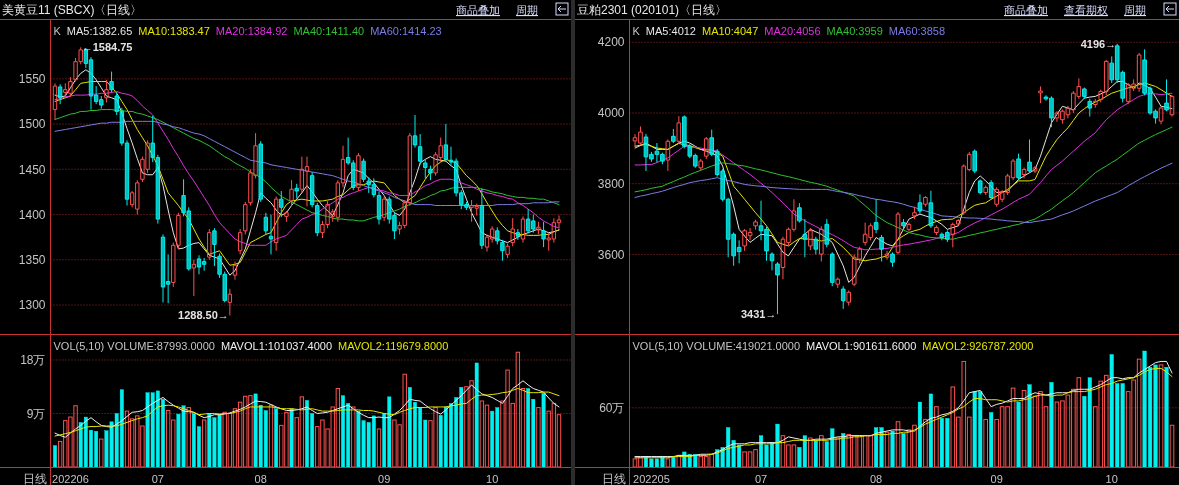  What do you see at coordinates (33, 360) in the screenshot?
I see `y-tick-label: 18万` at bounding box center [33, 360].